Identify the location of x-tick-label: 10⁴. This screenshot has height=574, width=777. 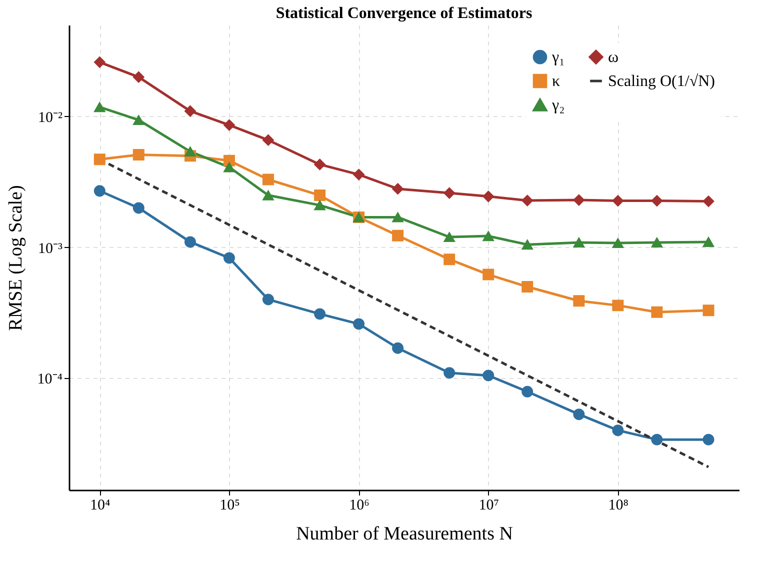
(100, 506).